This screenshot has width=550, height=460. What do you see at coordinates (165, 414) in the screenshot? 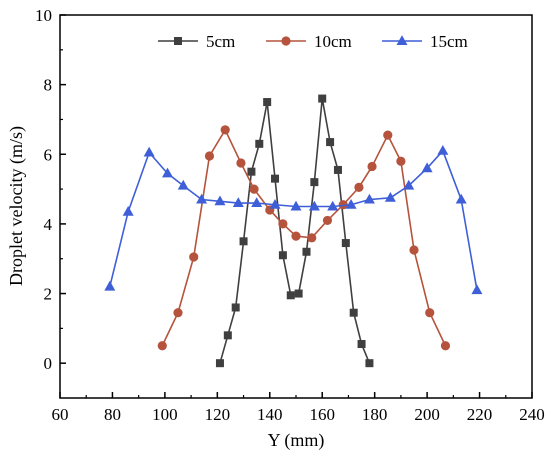
I see `x-tick-label: 100` at bounding box center [165, 414].